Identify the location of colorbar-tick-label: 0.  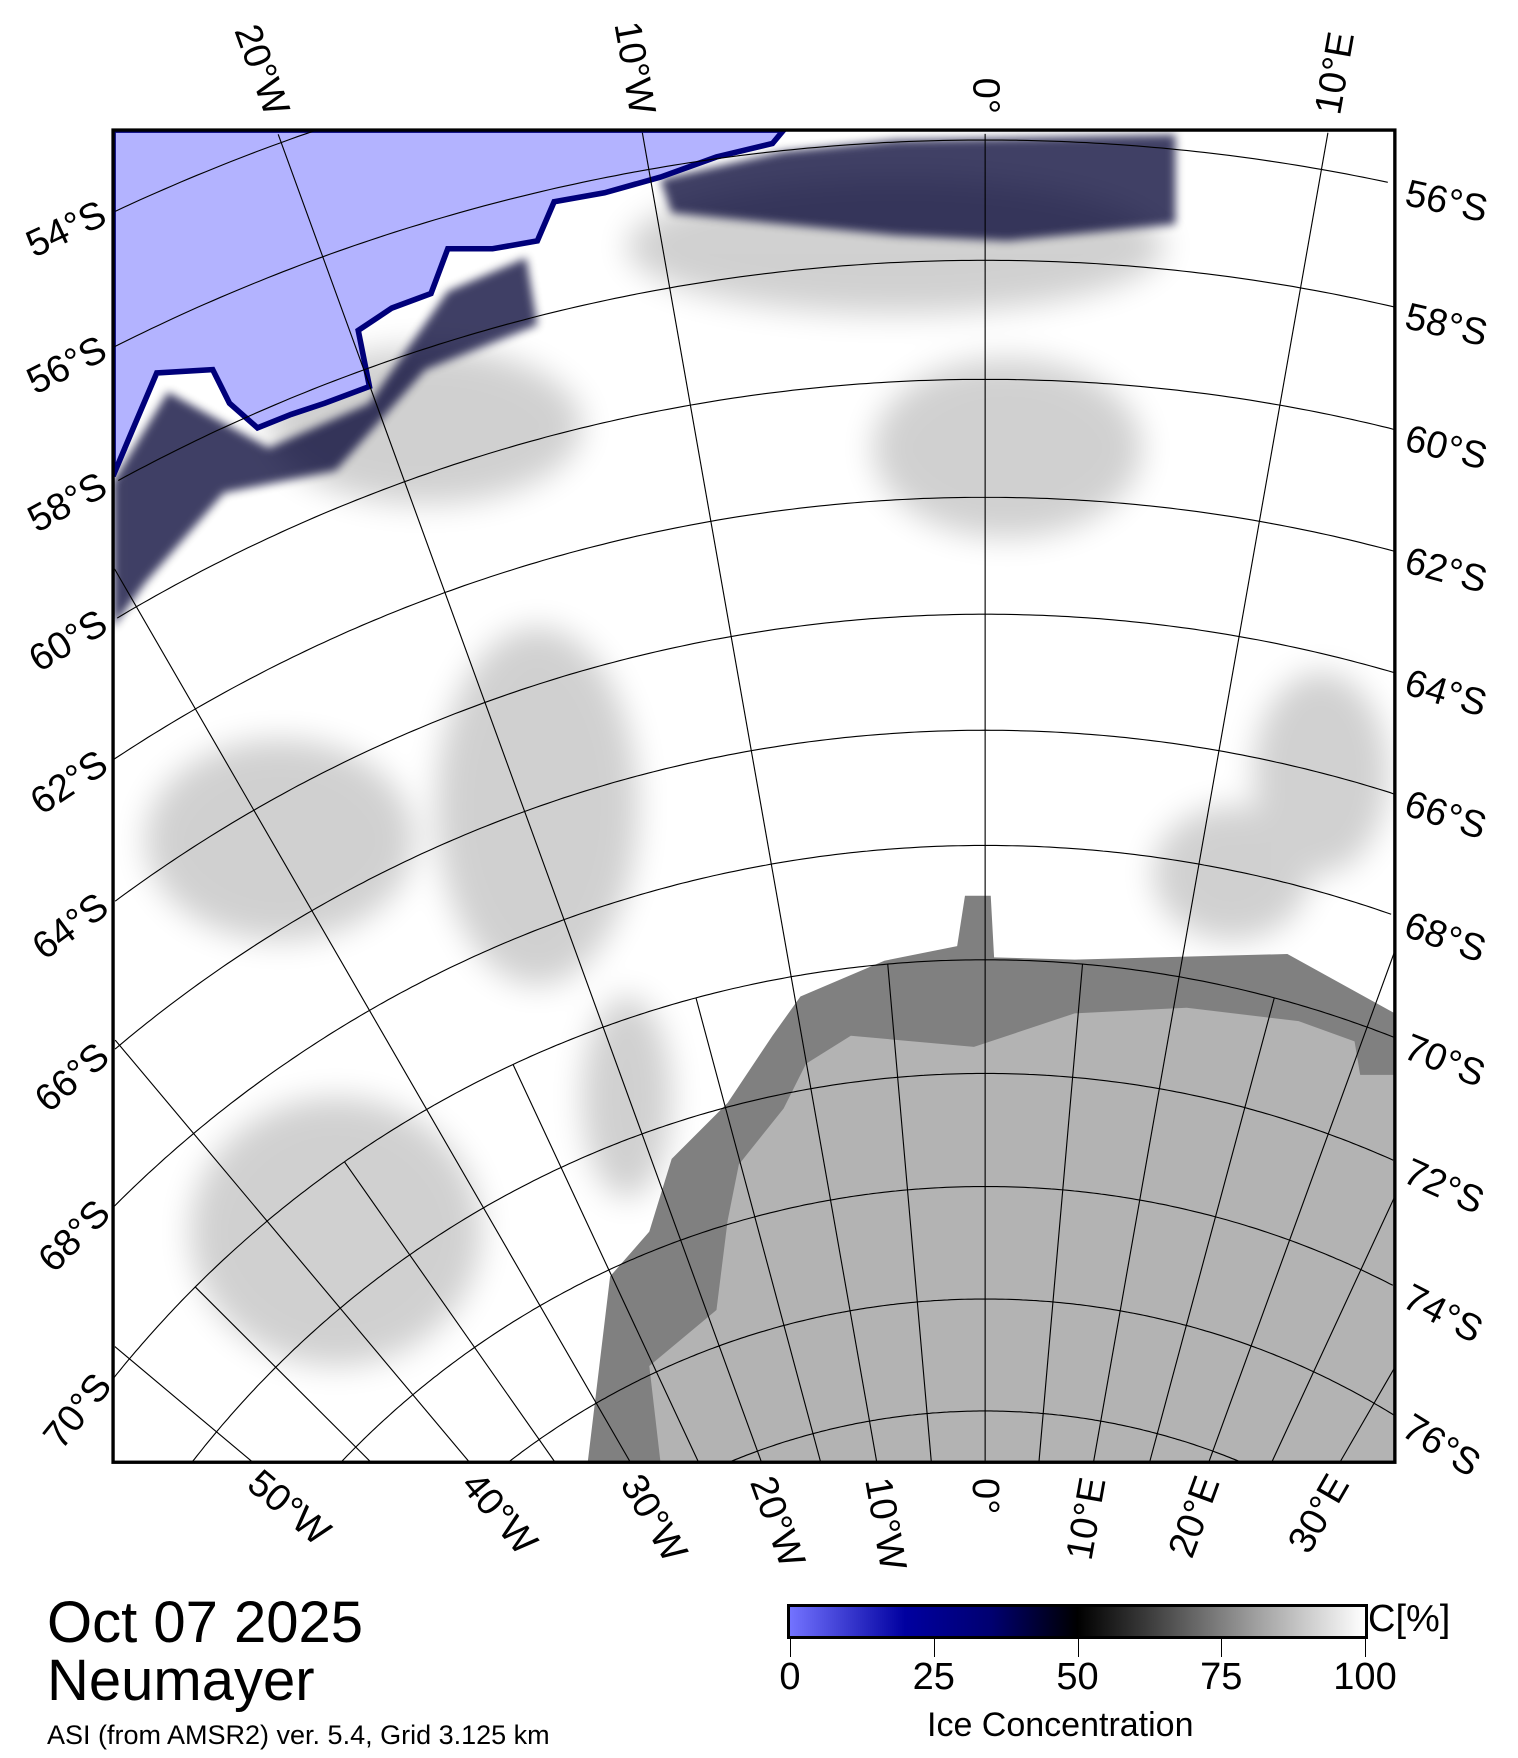
(790, 1677).